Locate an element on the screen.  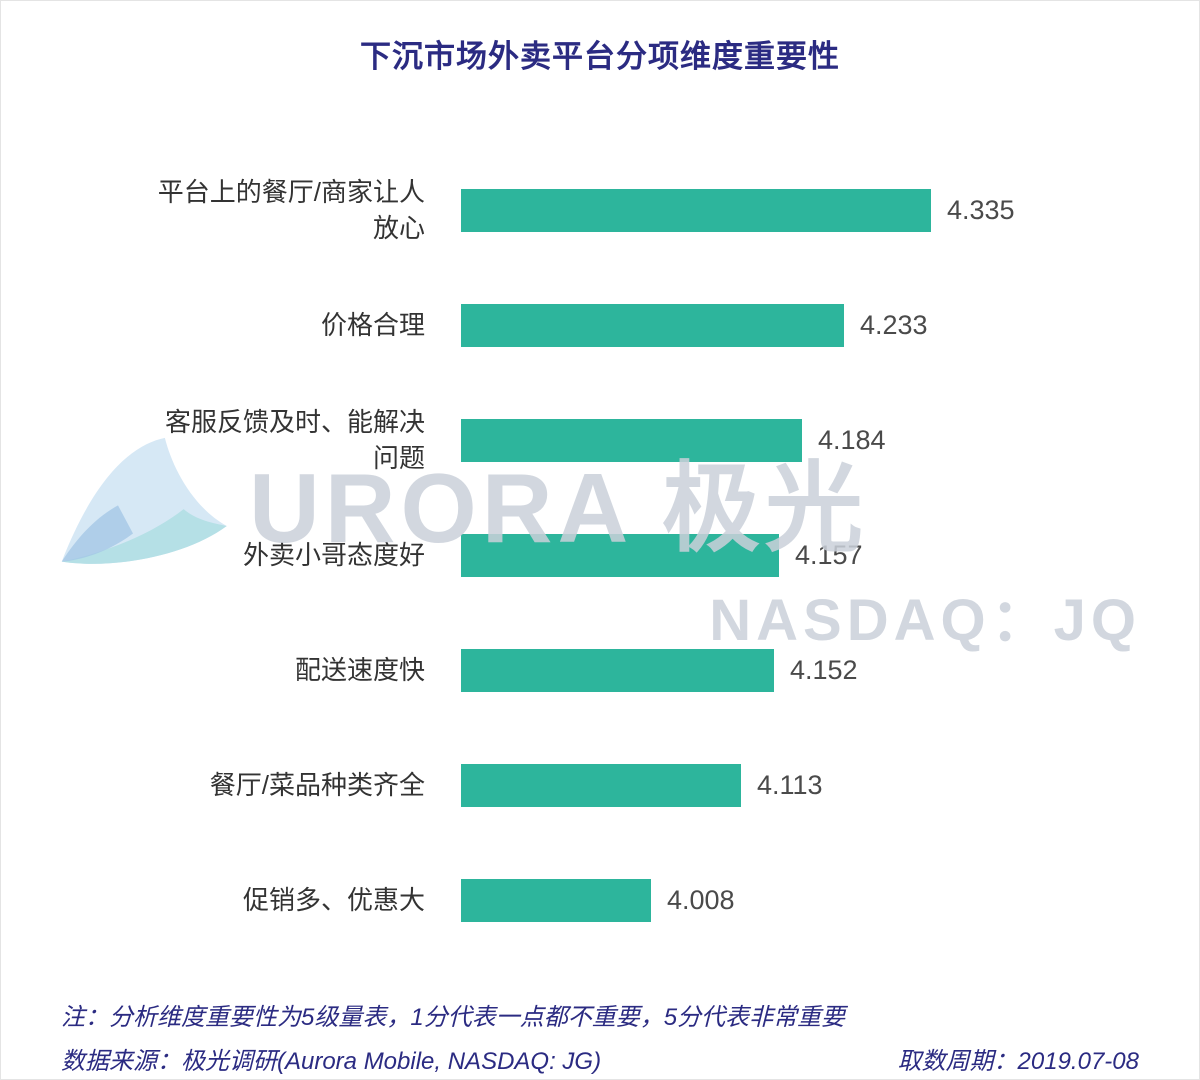
category-label: 配送速度快 is located at coordinates (359, 669).